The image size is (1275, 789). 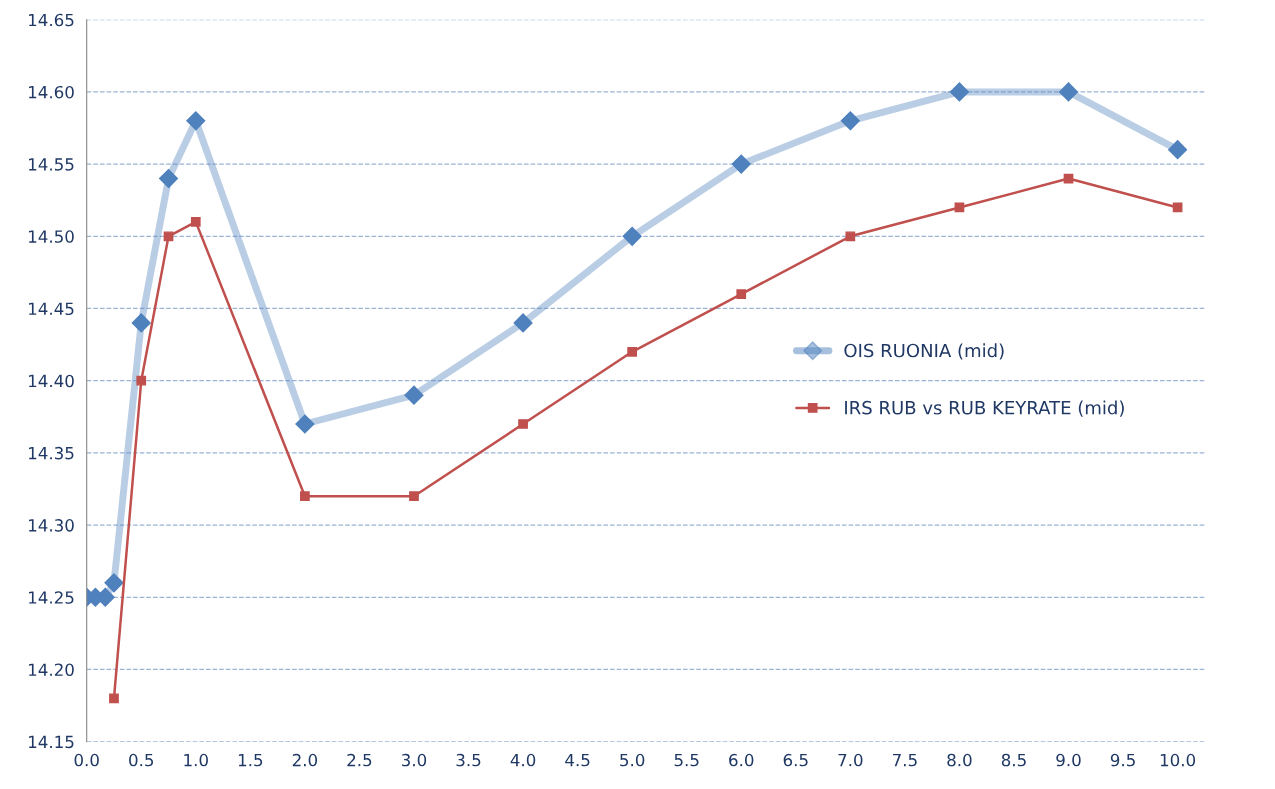 I want to click on y-tick-label: 14.15, so click(x=51, y=742).